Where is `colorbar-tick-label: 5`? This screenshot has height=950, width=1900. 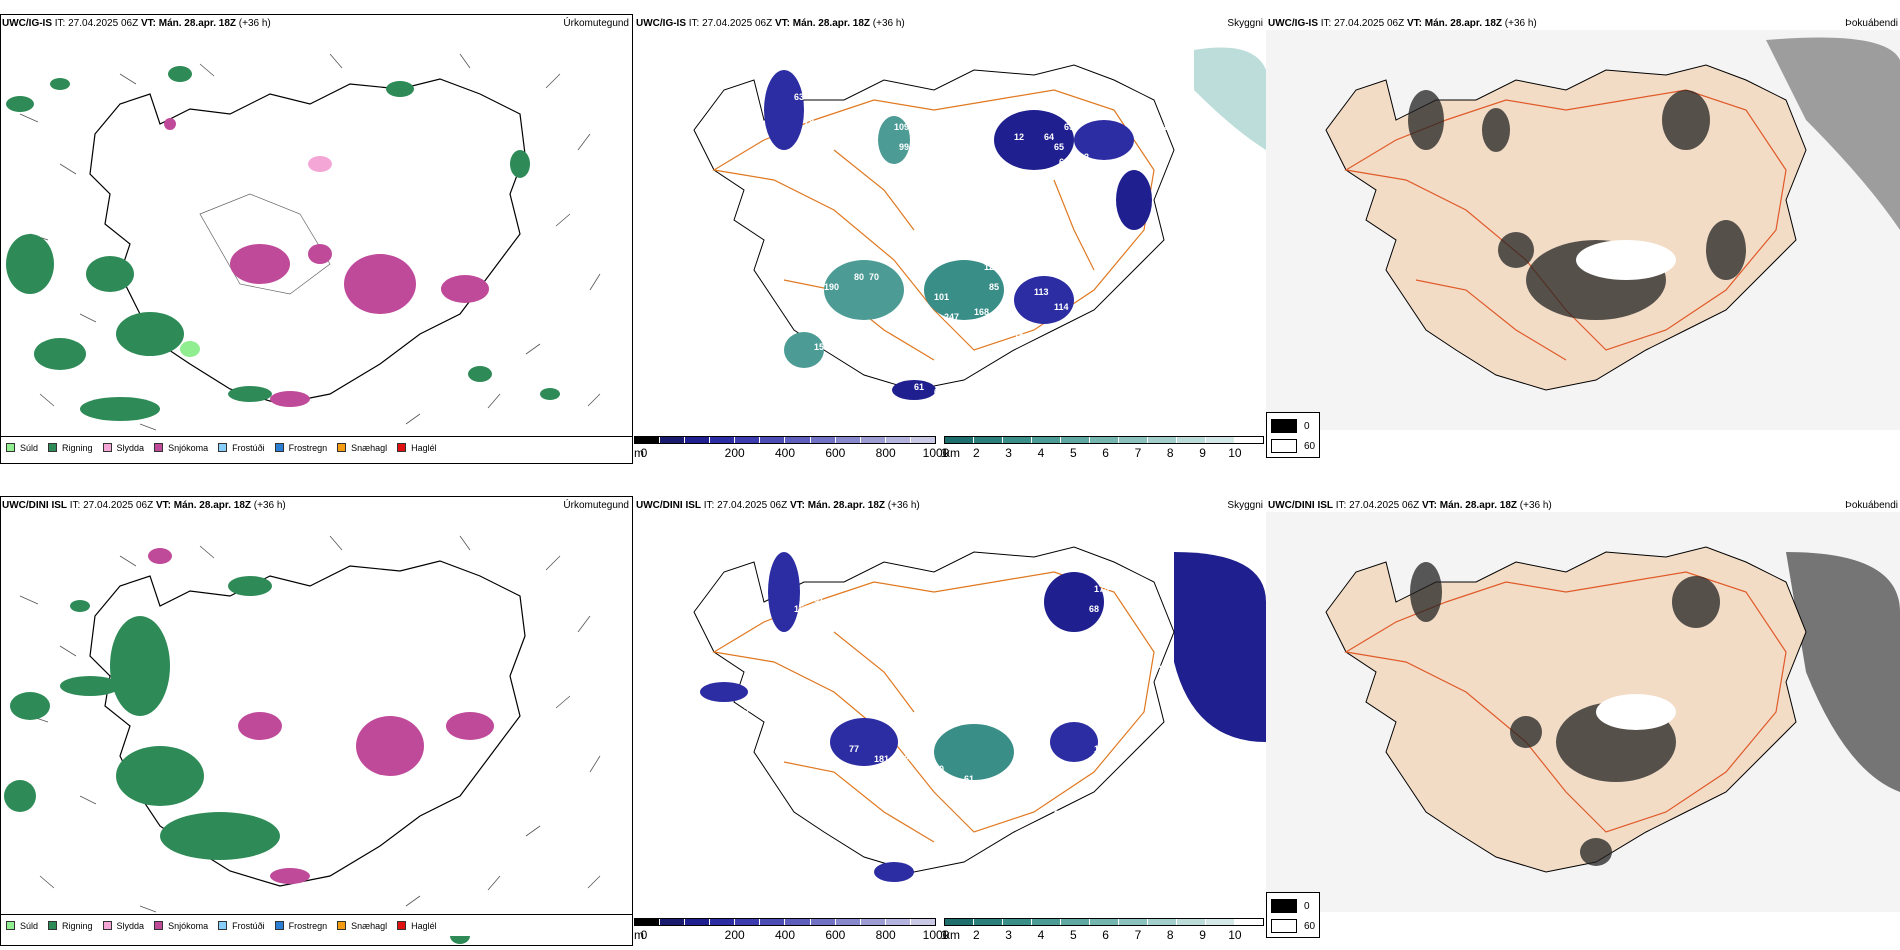 colorbar-tick-label: 5 is located at coordinates (1073, 453).